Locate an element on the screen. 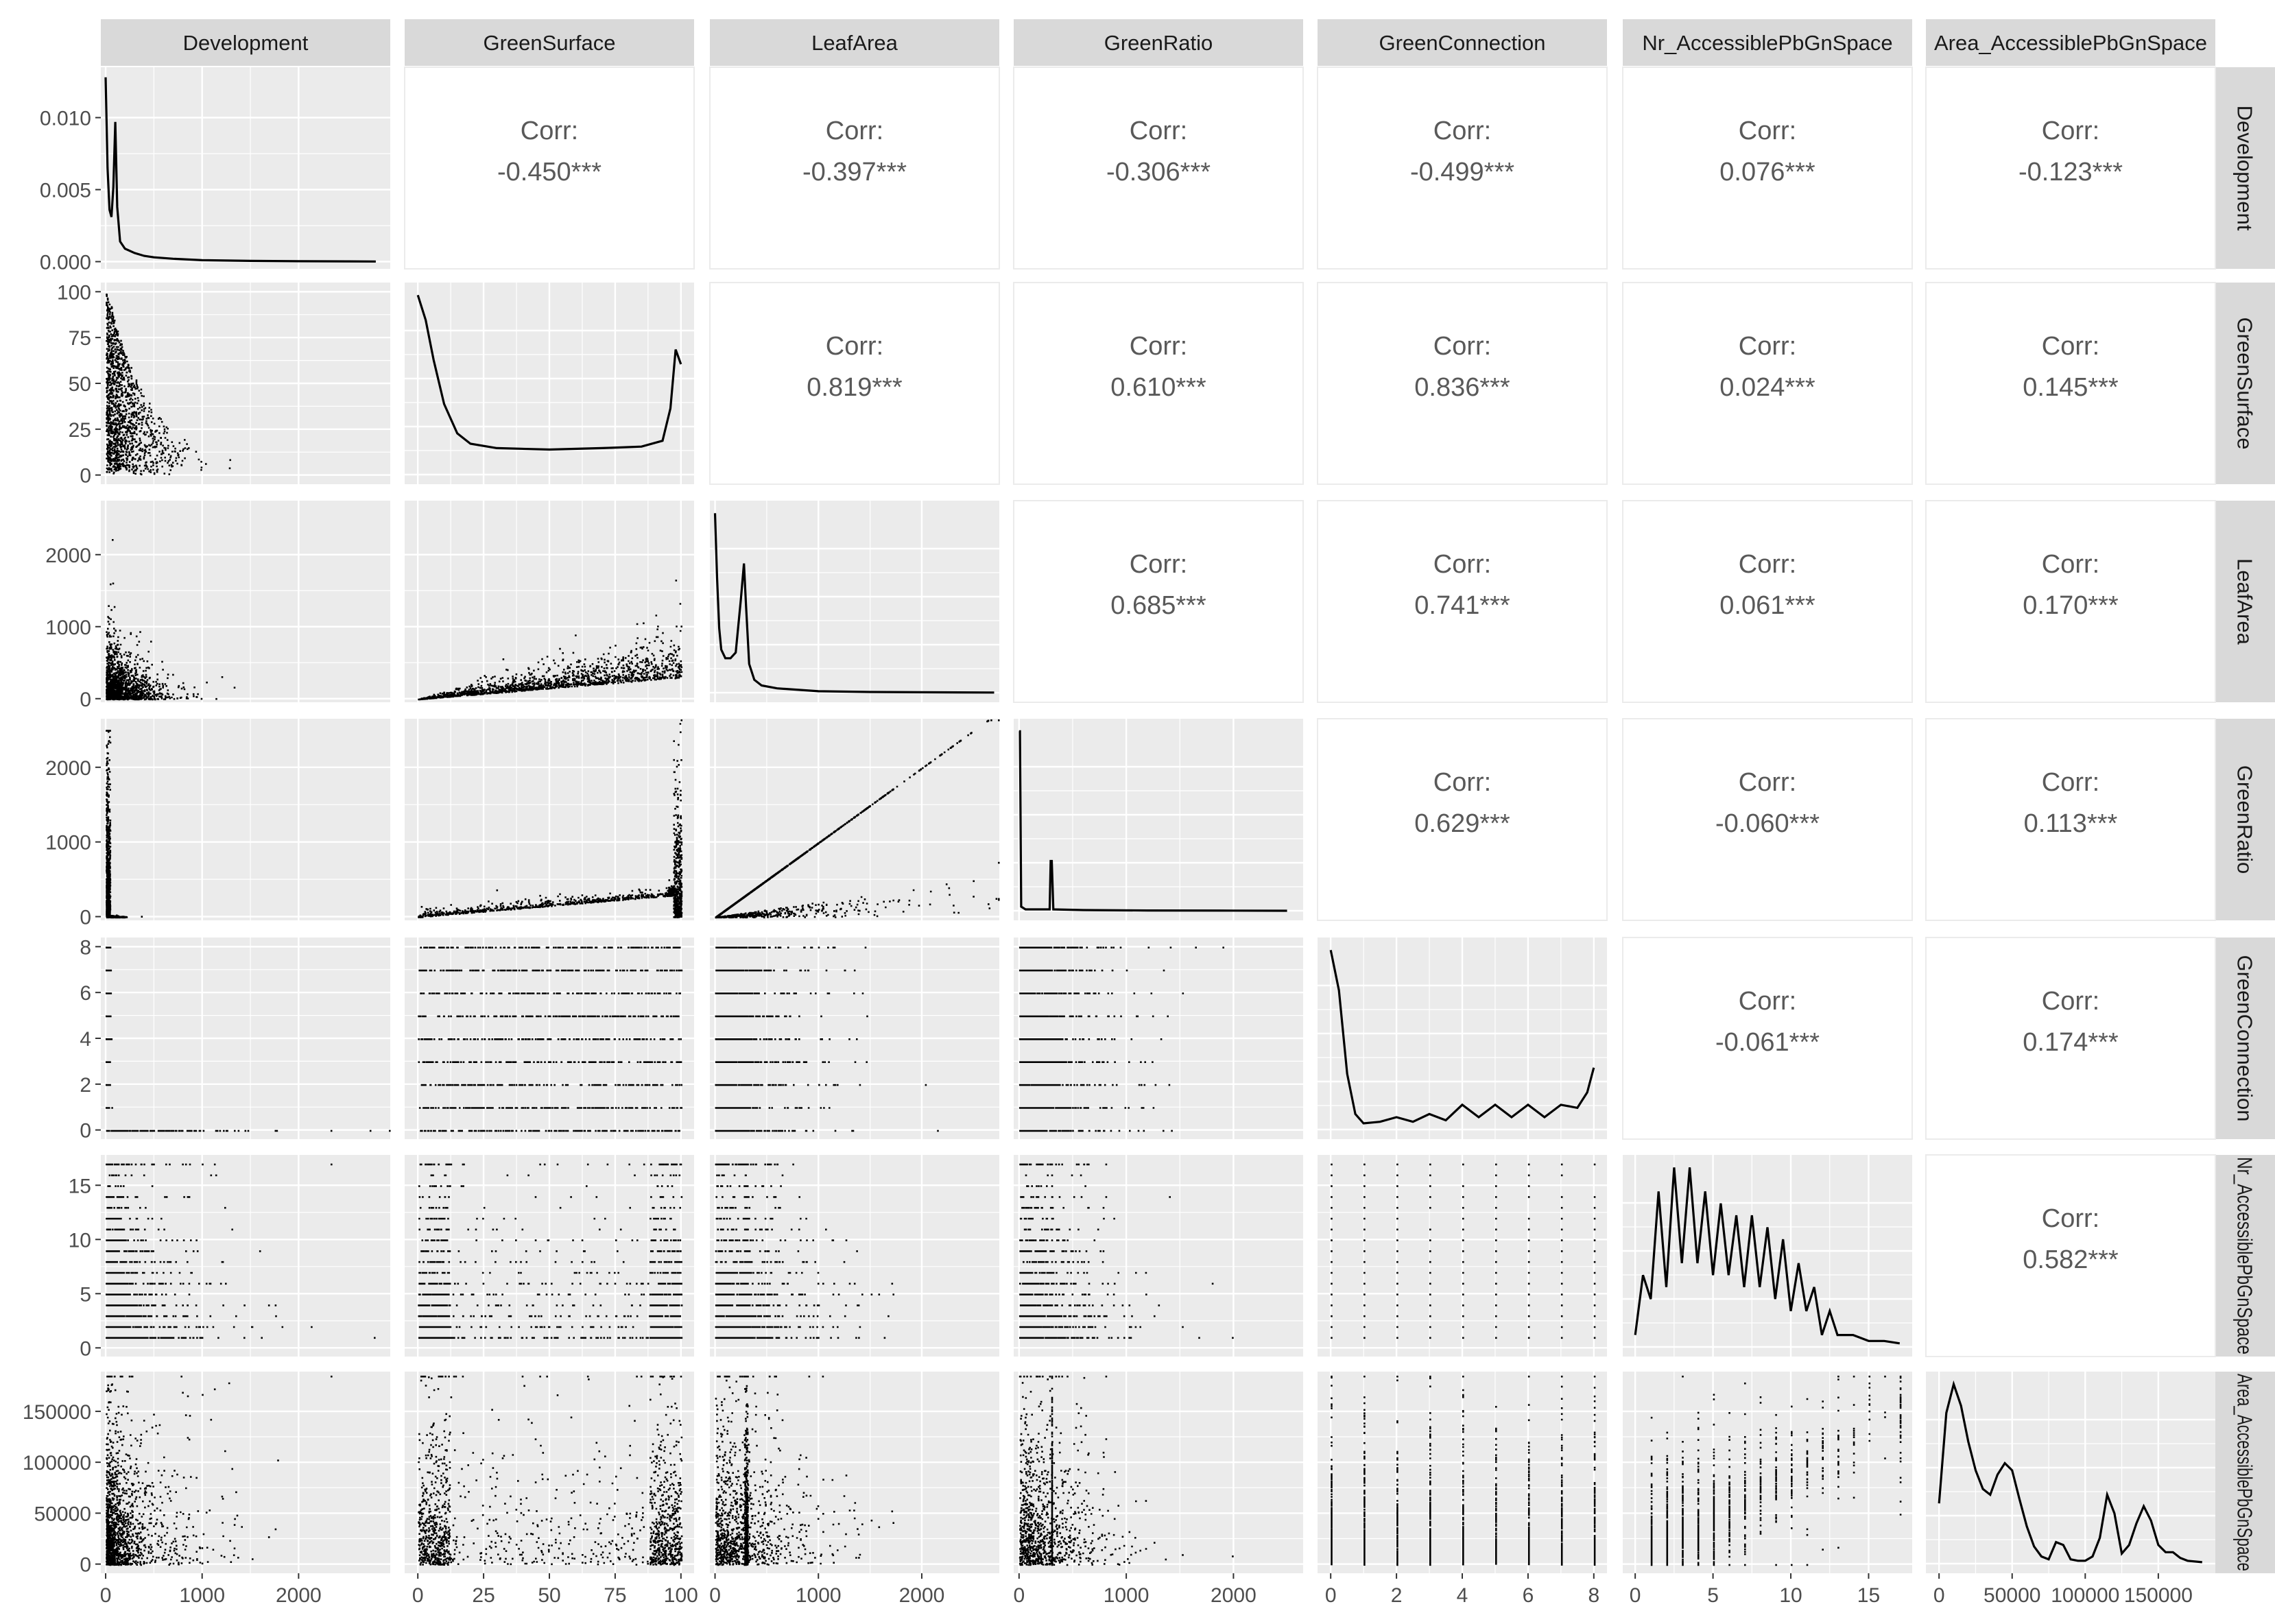  y-tick-label: 4 is located at coordinates (85, 1039).